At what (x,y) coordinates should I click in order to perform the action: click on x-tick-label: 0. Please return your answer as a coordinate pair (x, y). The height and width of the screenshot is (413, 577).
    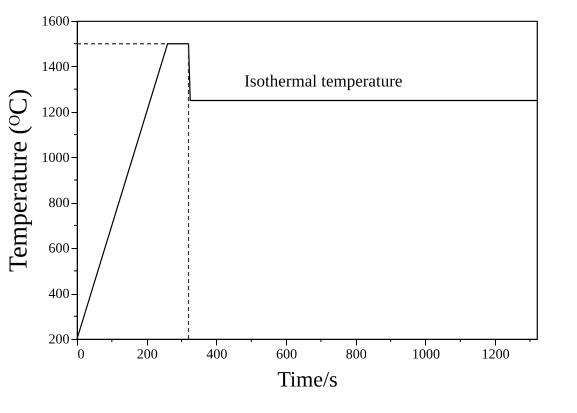
    Looking at the image, I should click on (81, 355).